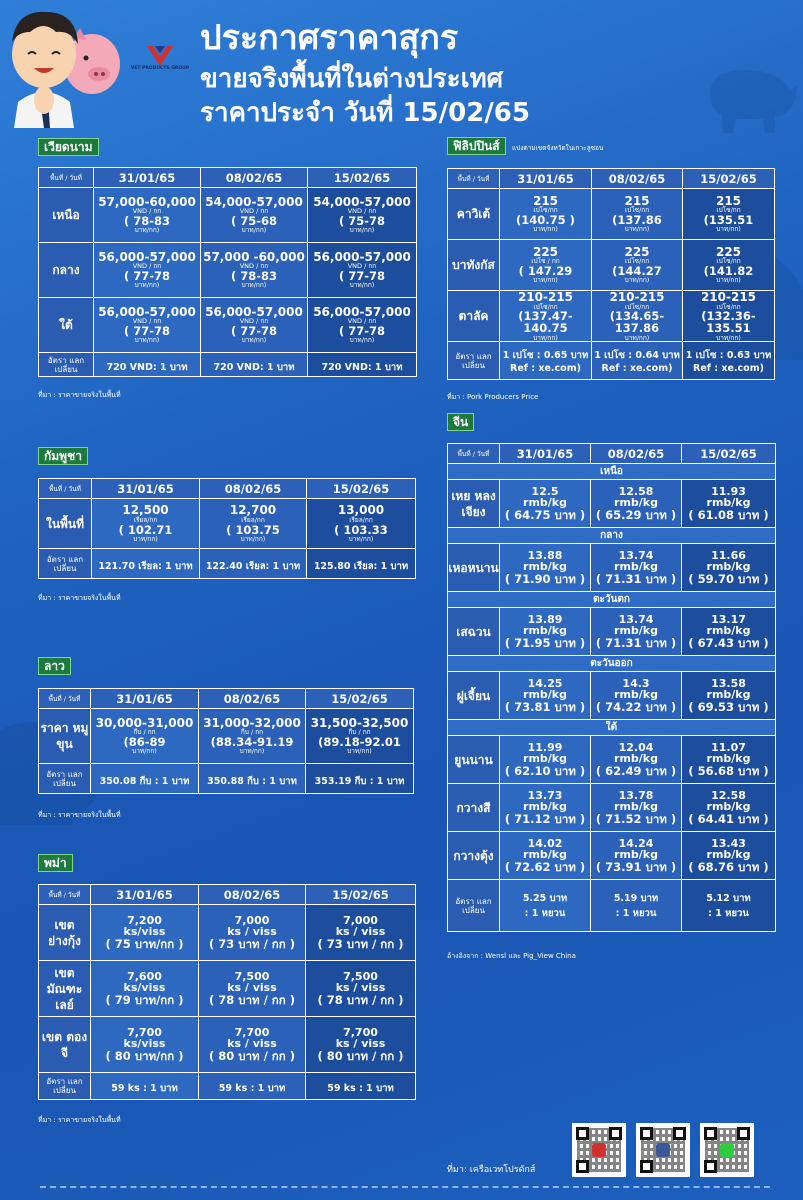 The height and width of the screenshot is (1200, 803). What do you see at coordinates (361, 563) in the screenshot?
I see `exchange-rate-cell: 125.80 เรียล: 1 บาท` at bounding box center [361, 563].